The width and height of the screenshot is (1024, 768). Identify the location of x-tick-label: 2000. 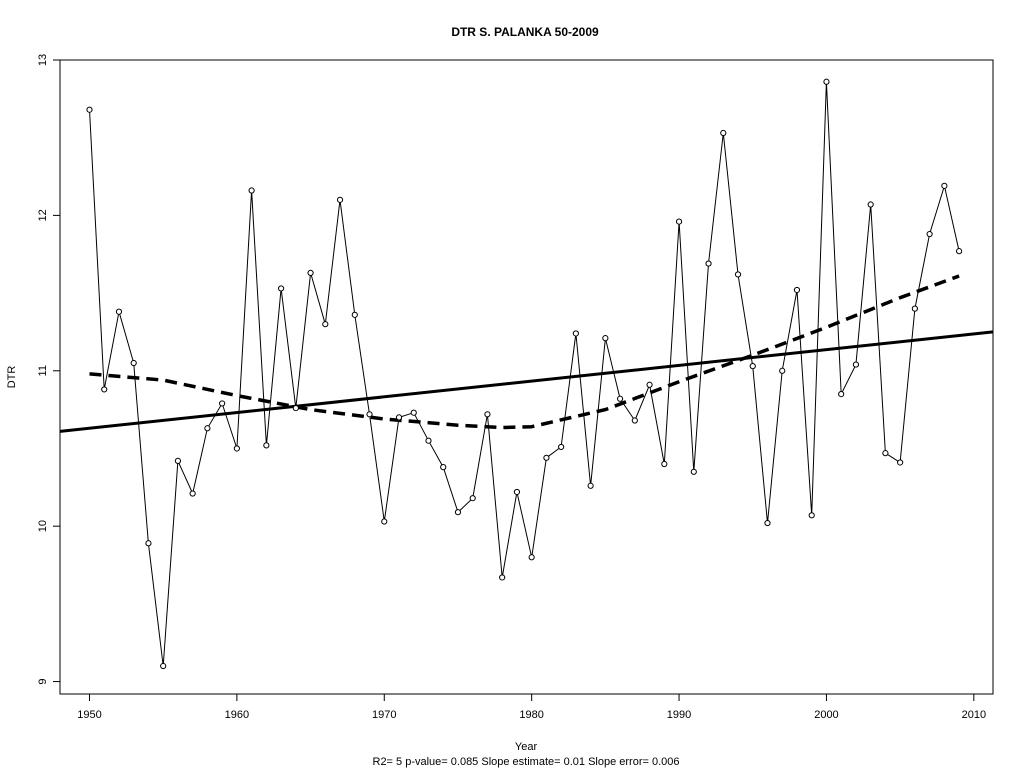
(826, 715).